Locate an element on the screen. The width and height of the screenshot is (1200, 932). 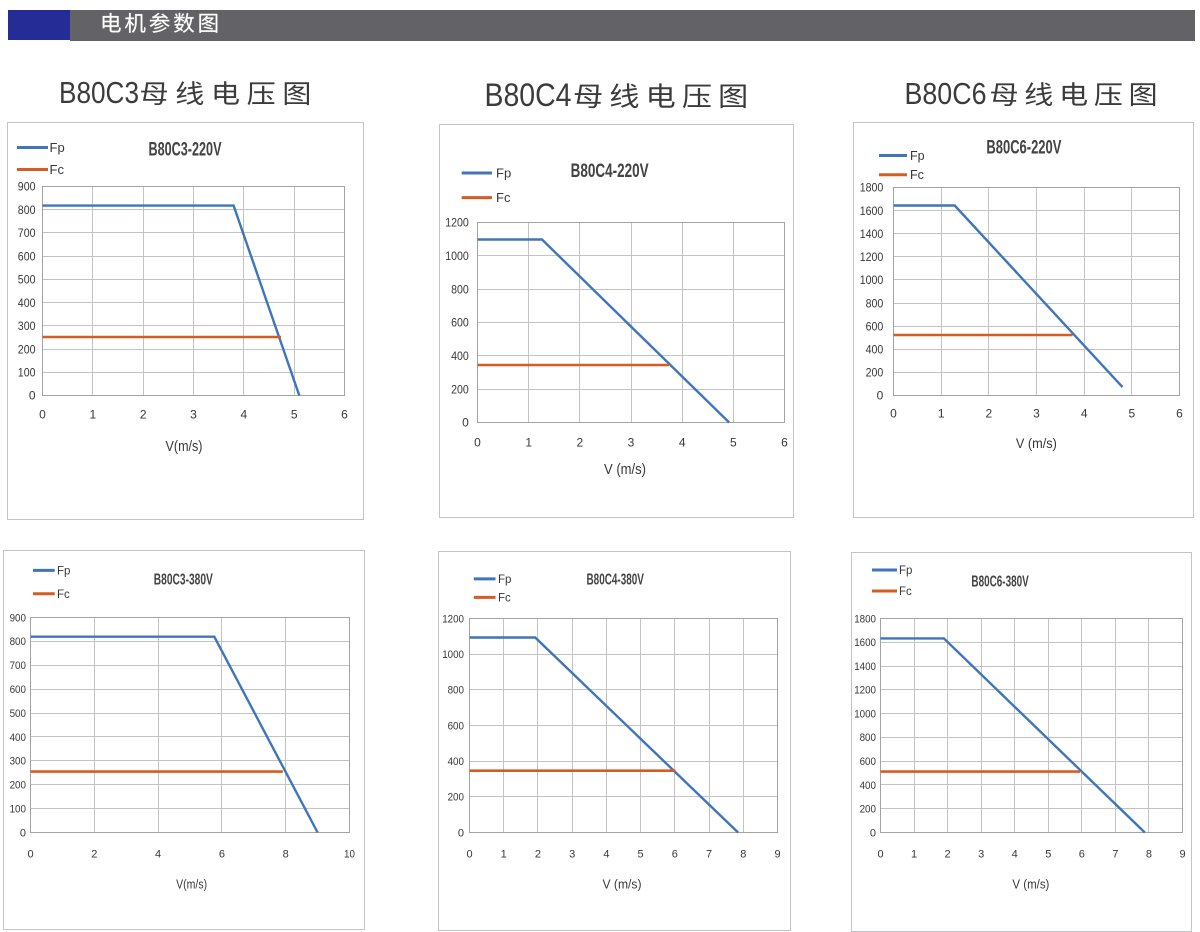
svg-text: B80C6-220V is located at coordinates (1023, 147).